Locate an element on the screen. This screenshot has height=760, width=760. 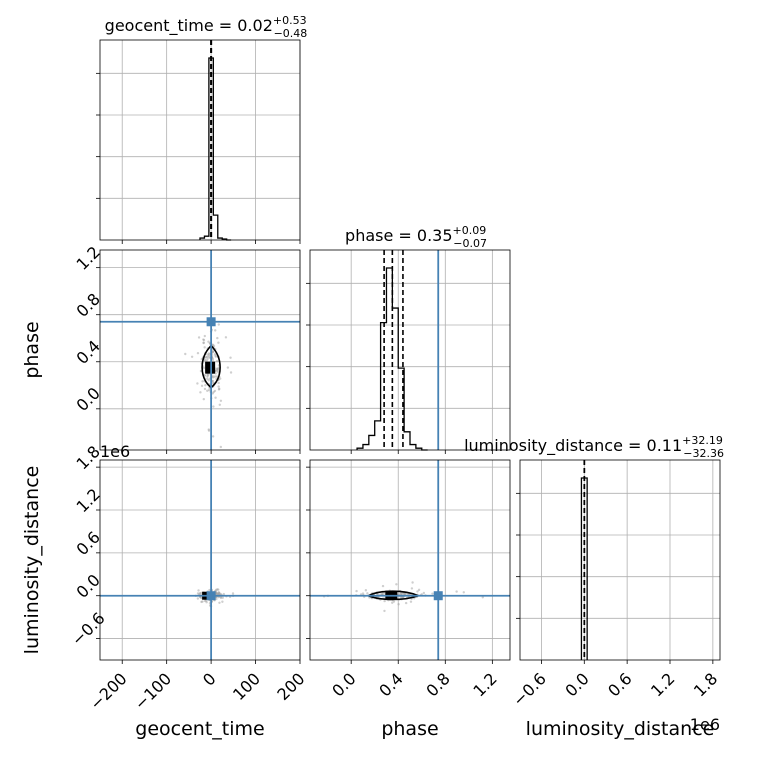
x-tick-label-geocent_time: 100 is located at coordinates (246, 686).